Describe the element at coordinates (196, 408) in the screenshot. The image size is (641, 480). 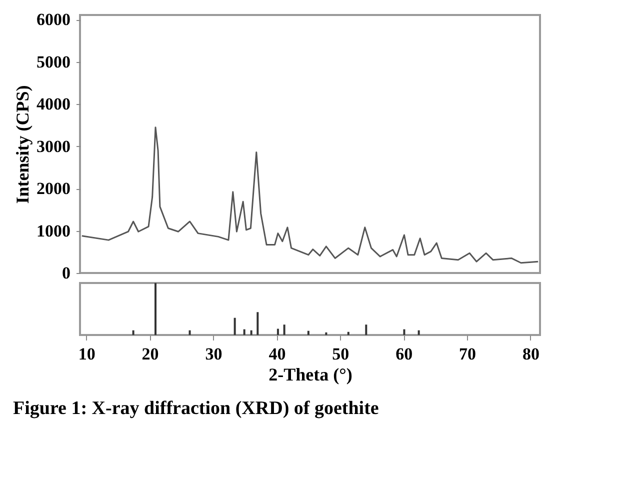
I see `caption: Figure 1: X-ray diffraction (XRD) of goethite` at that location.